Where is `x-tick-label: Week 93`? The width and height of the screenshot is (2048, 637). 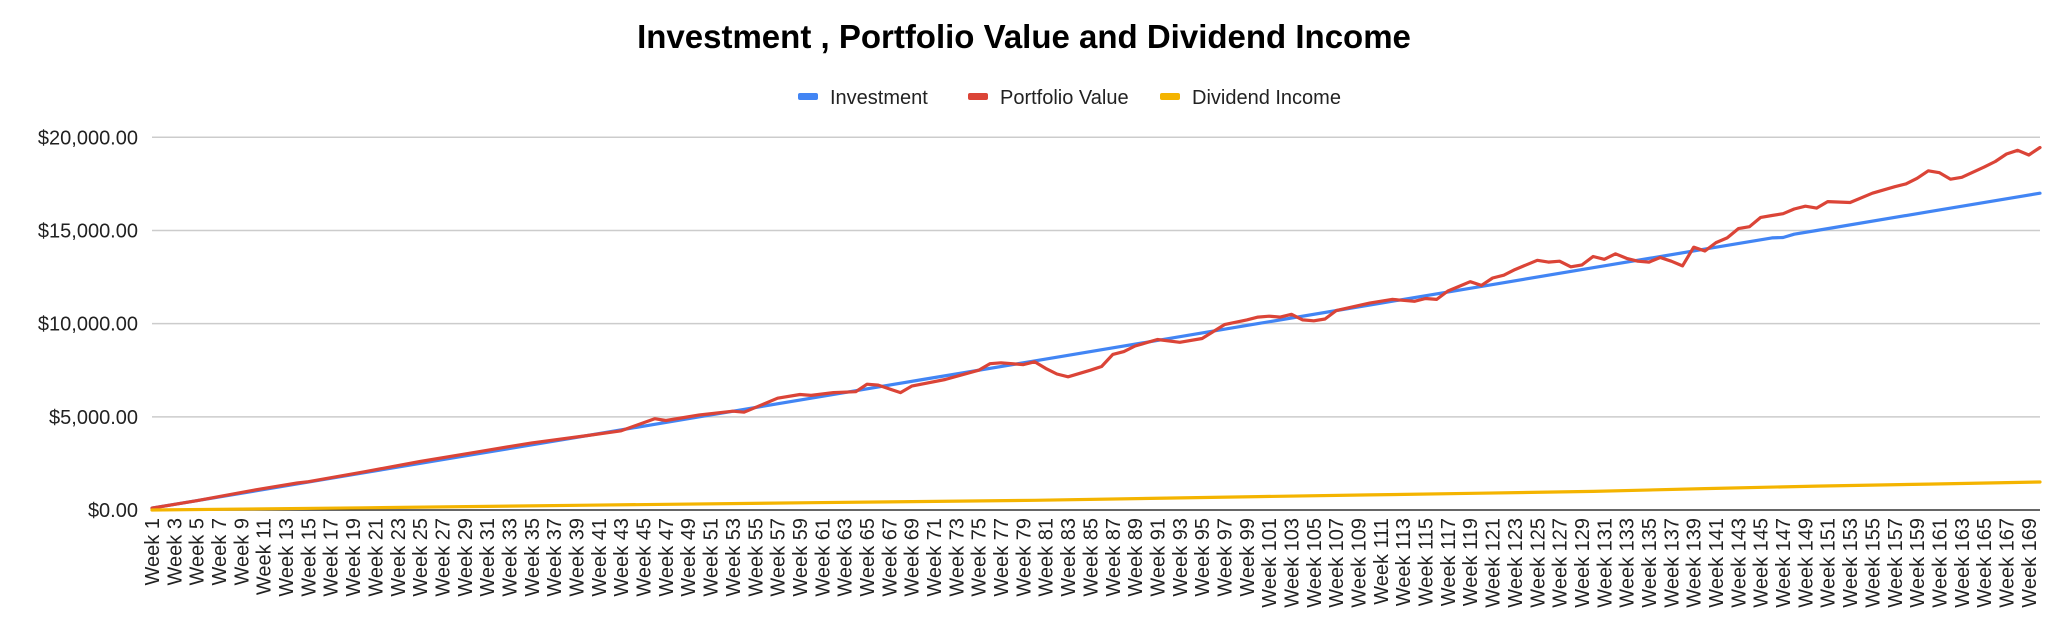
x-tick-label: Week 93 is located at coordinates (1181, 557).